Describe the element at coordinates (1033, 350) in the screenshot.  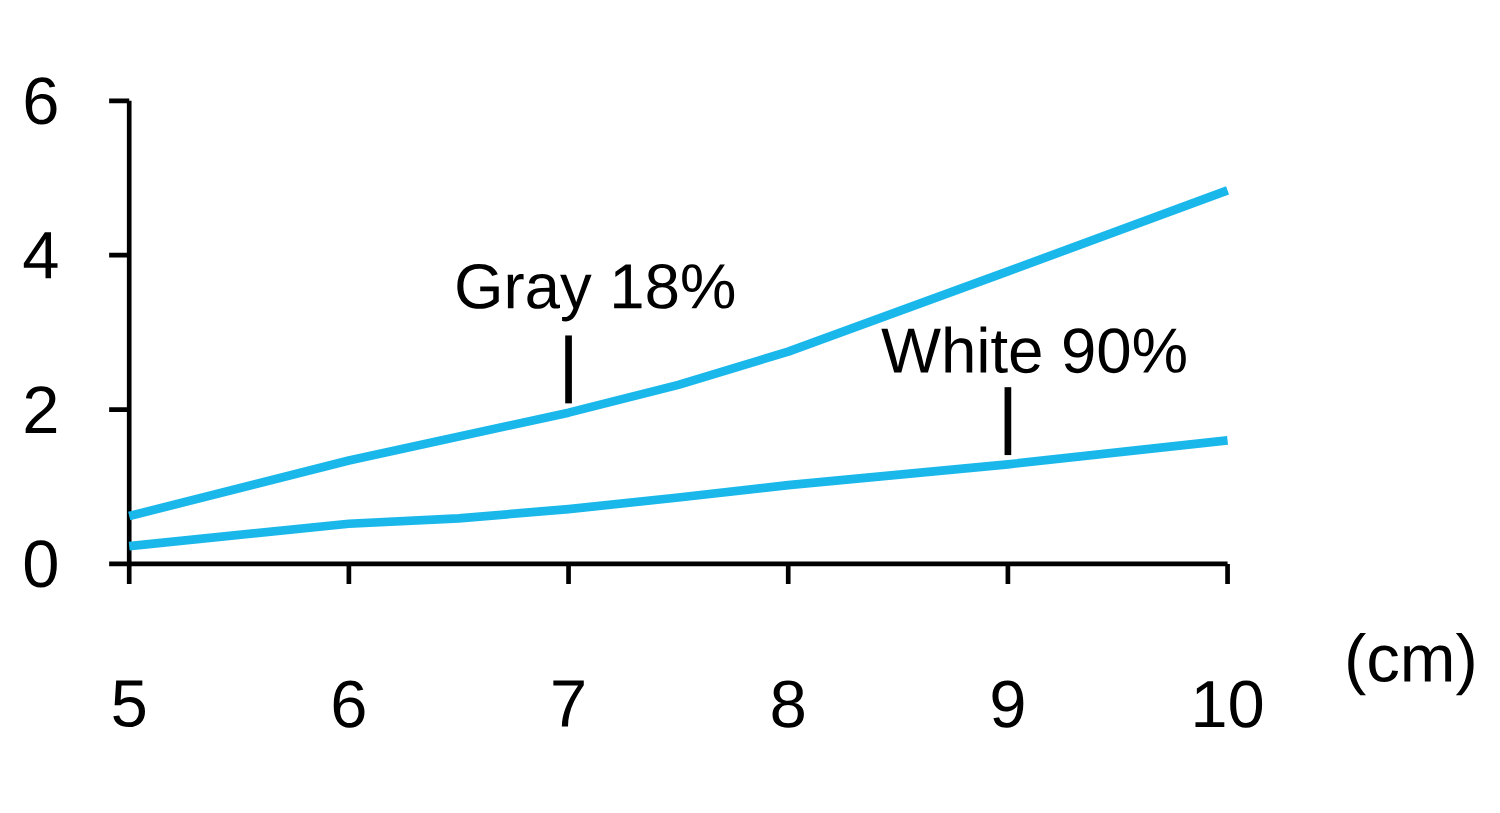
I see `annotation: White 90%` at that location.